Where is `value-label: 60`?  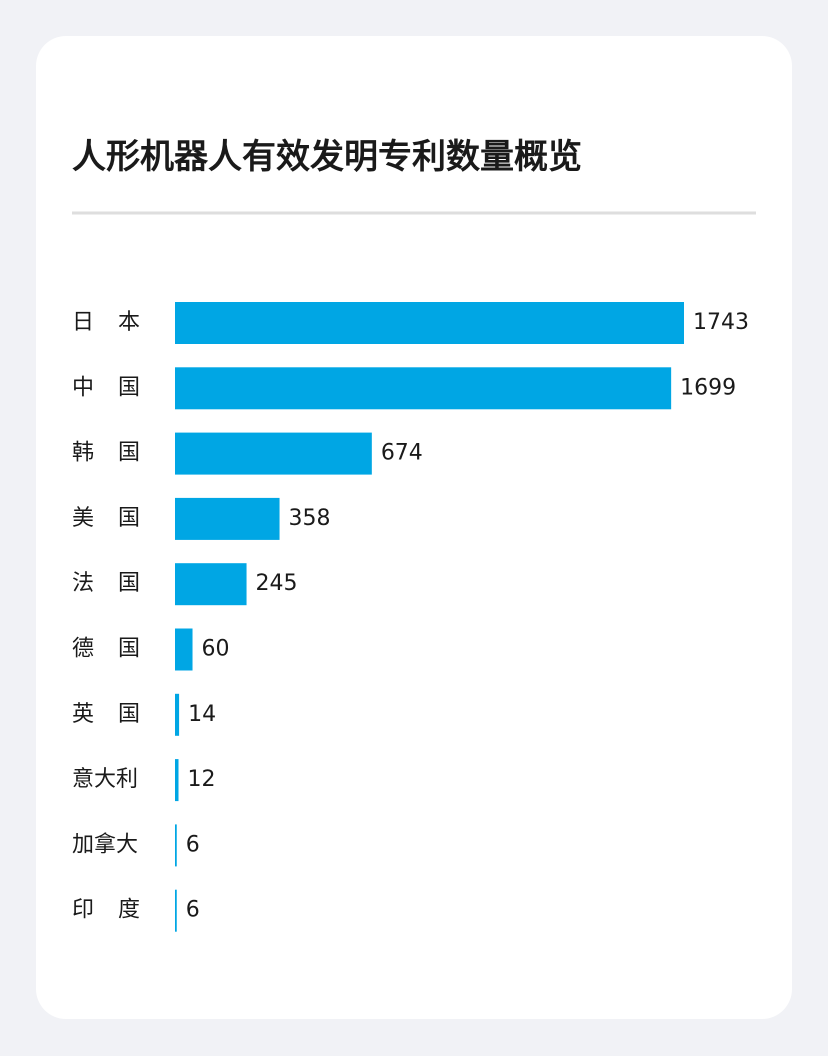
value-label: 60 is located at coordinates (216, 649).